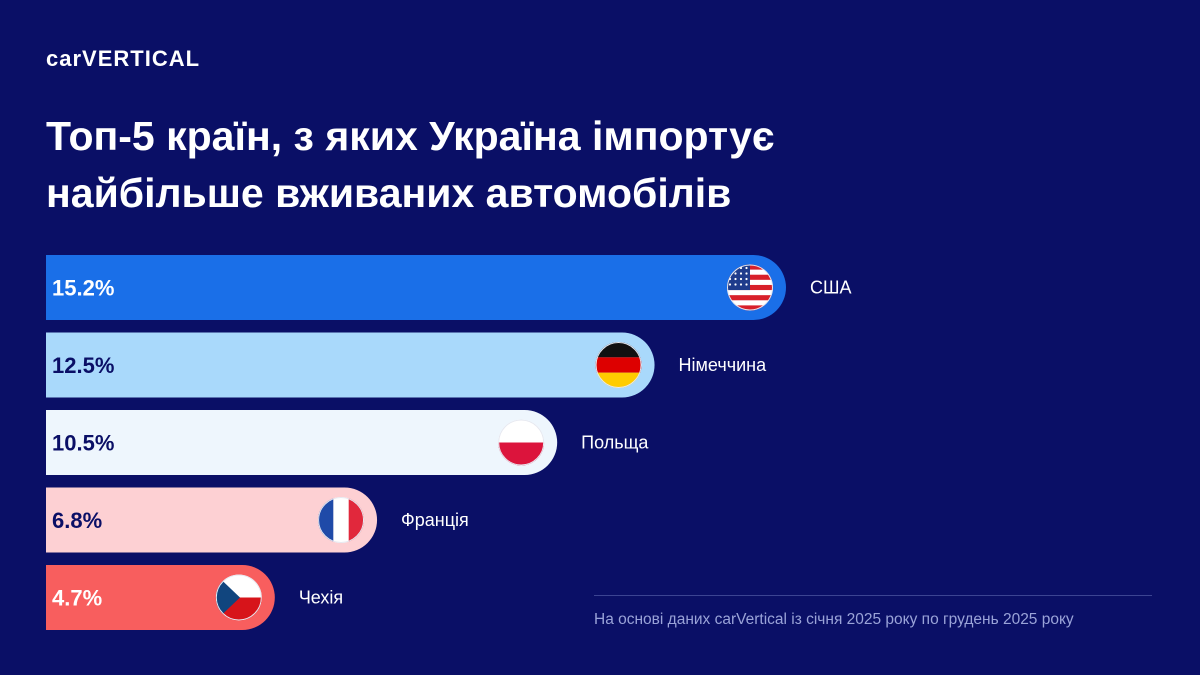 This screenshot has height=675, width=1200. I want to click on czechia-flag-icon, so click(238, 597).